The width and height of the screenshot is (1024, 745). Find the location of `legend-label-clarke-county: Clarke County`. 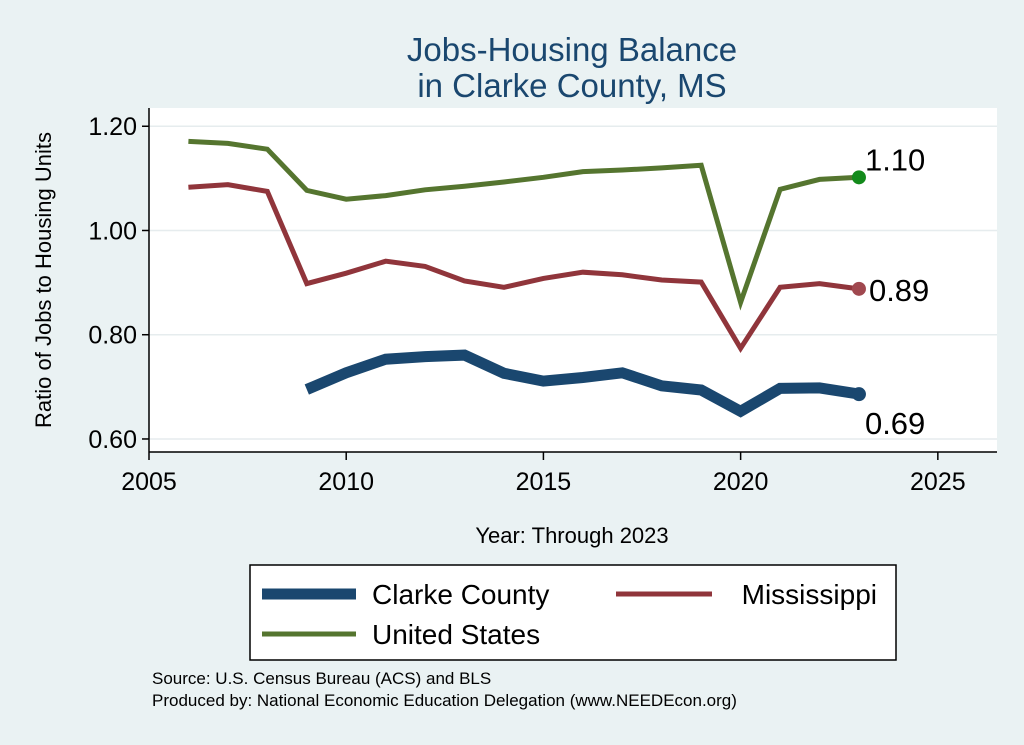

legend-label-clarke-county: Clarke County is located at coordinates (460, 594).